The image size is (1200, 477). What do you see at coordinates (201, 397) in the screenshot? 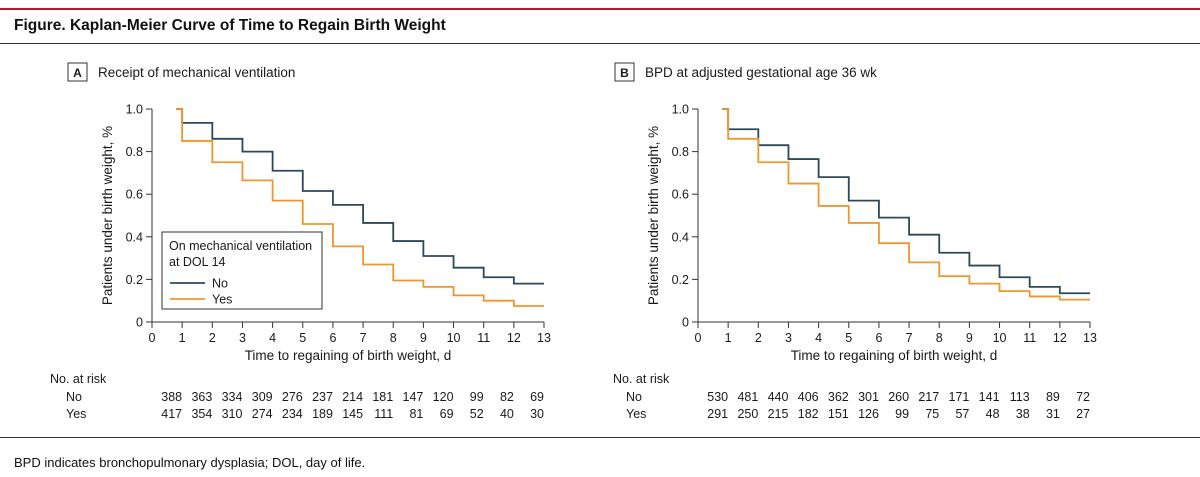
I see `at-risk-count: 363` at bounding box center [201, 397].